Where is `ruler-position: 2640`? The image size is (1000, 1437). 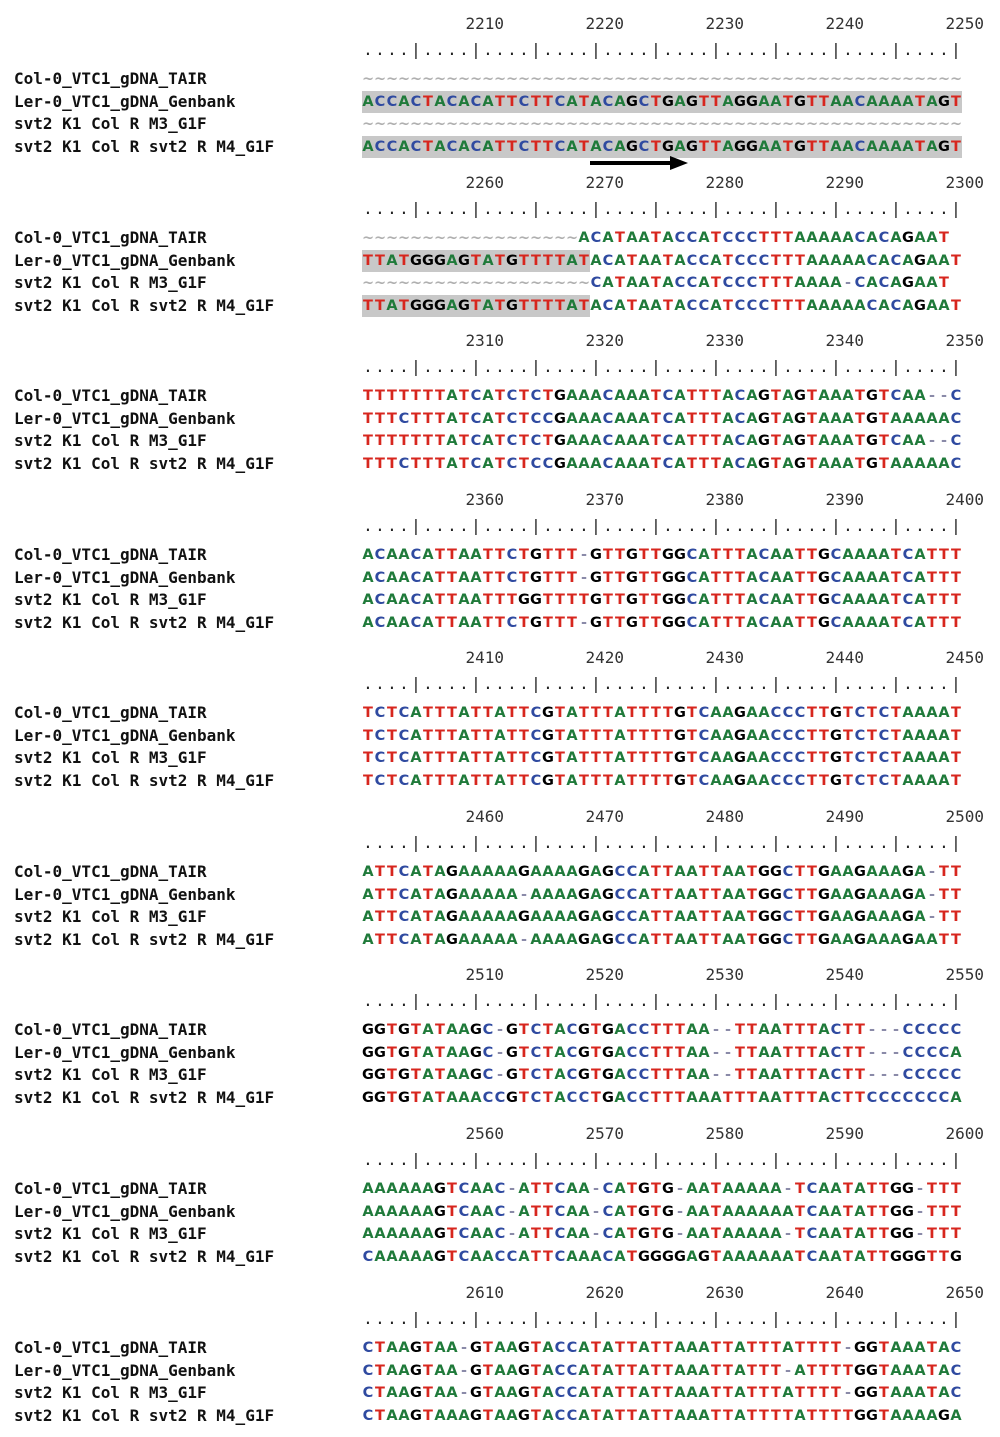
ruler-position: 2640 is located at coordinates (844, 1292).